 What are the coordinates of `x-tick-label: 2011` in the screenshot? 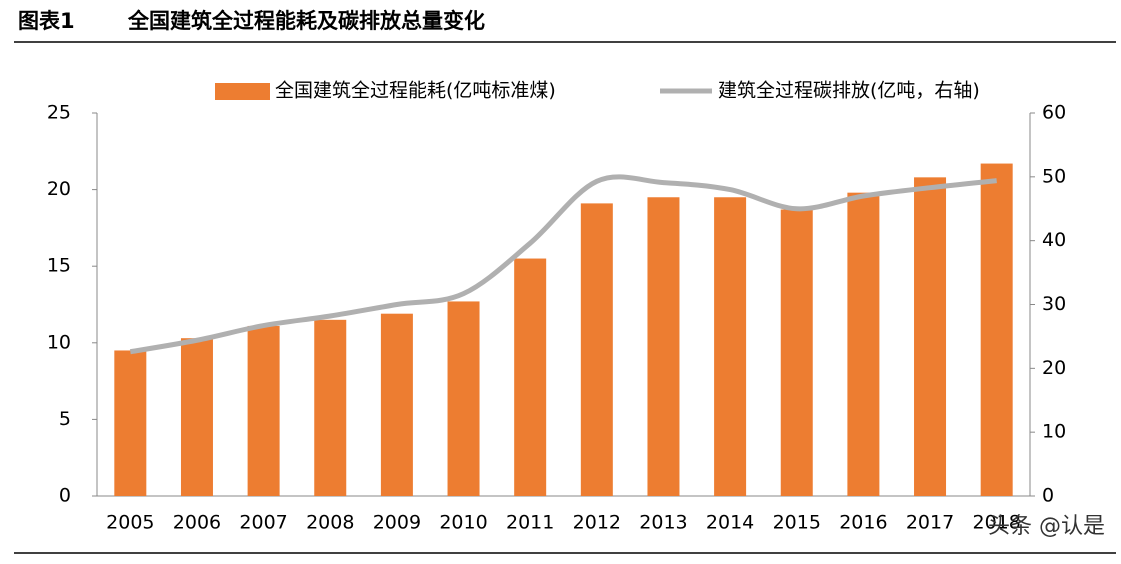 It's located at (530, 523).